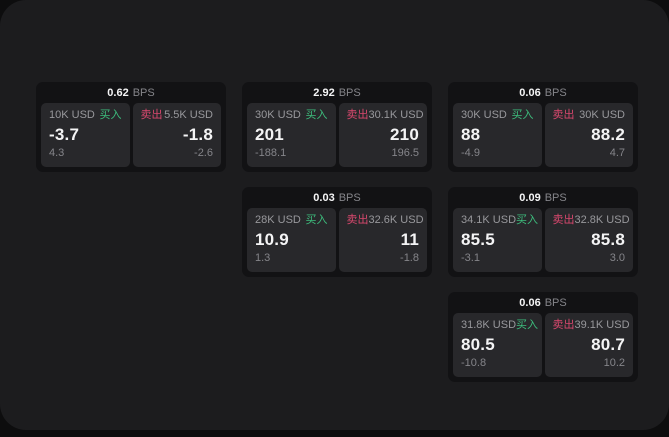  I want to click on buy-sub-value: 1.3, so click(263, 258).